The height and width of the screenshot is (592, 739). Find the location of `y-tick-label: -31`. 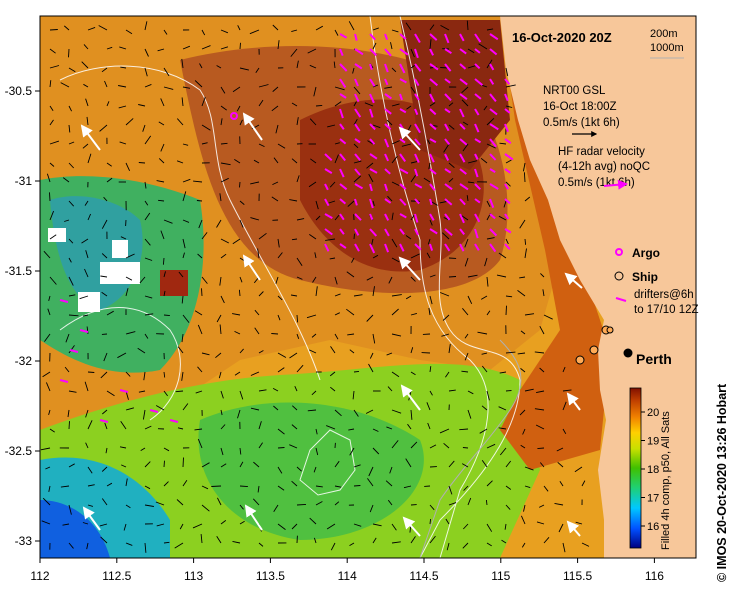

y-tick-label: -31 is located at coordinates (24, 181).